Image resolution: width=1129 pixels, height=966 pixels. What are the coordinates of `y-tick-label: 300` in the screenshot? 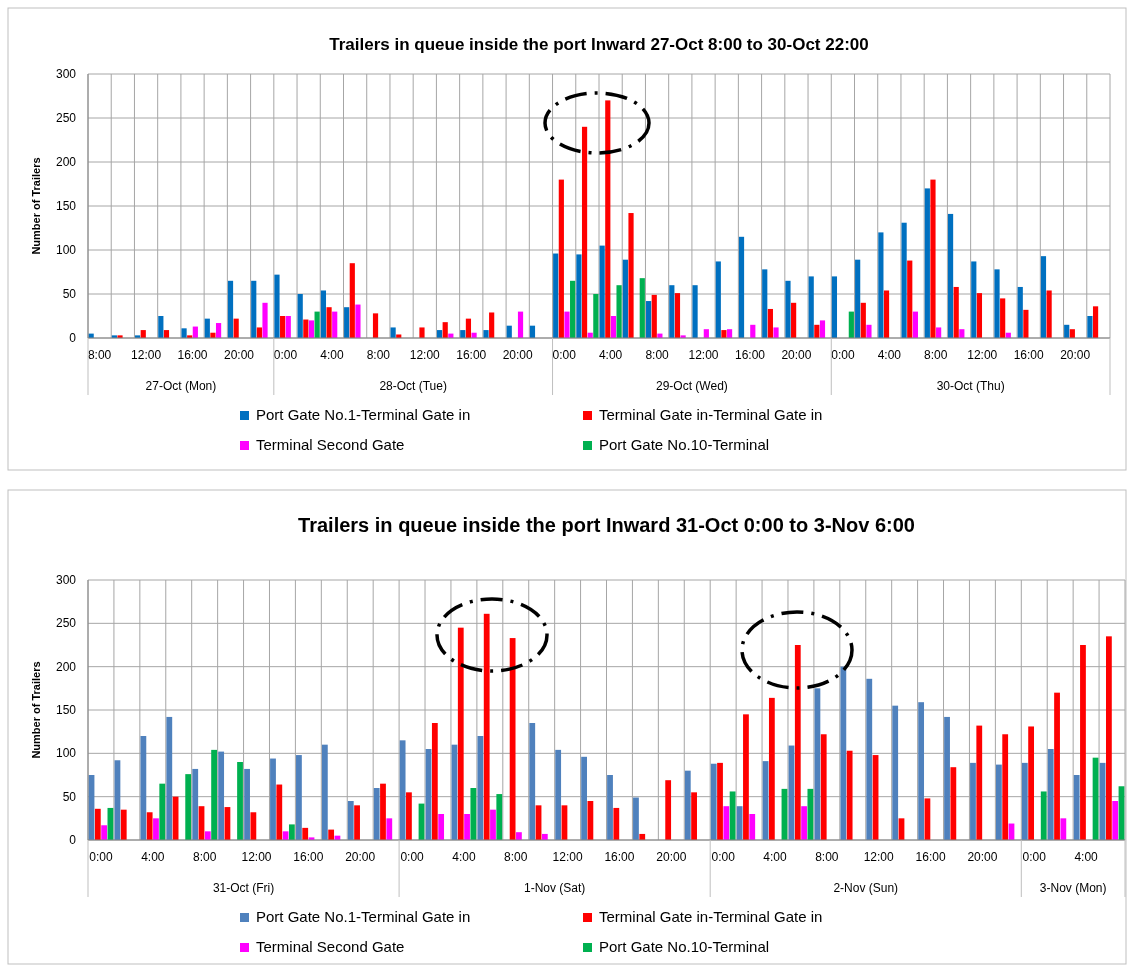 It's located at (66, 580).